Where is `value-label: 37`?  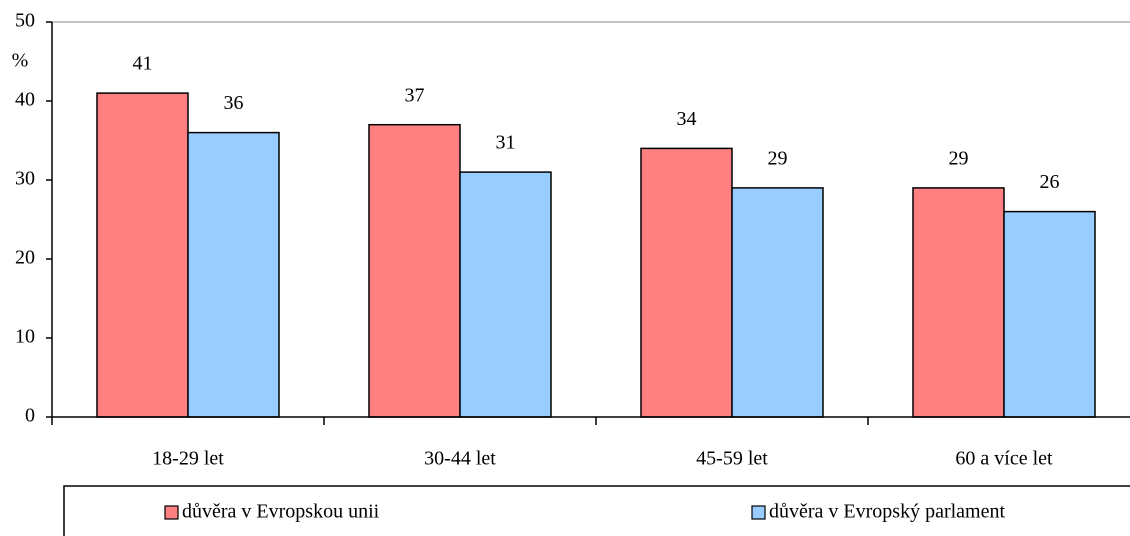
value-label: 37 is located at coordinates (415, 95).